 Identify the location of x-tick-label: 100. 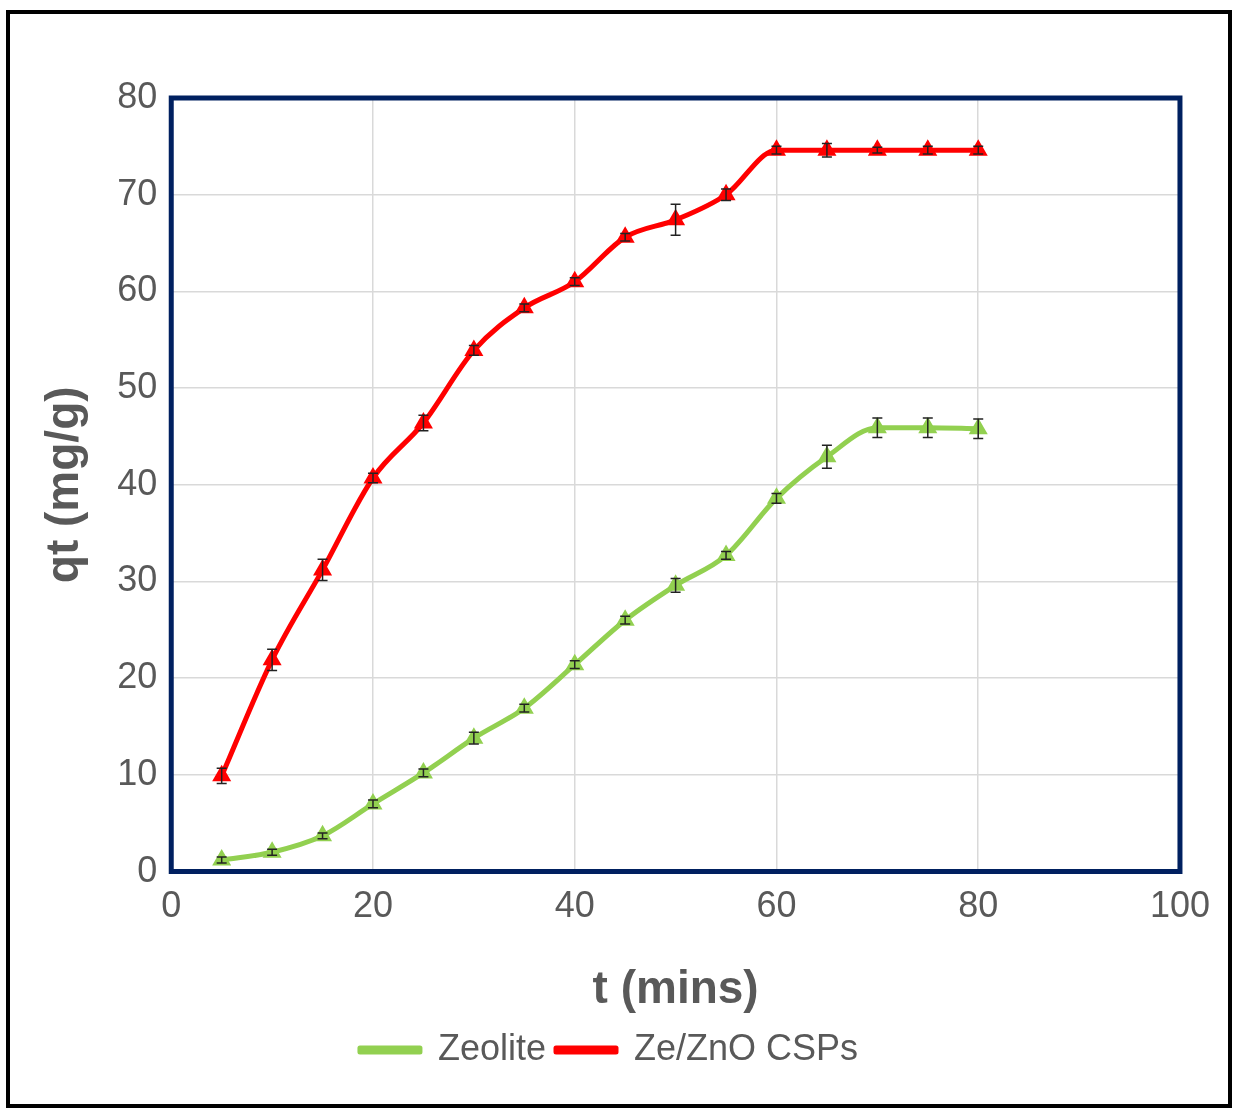
(1180, 905).